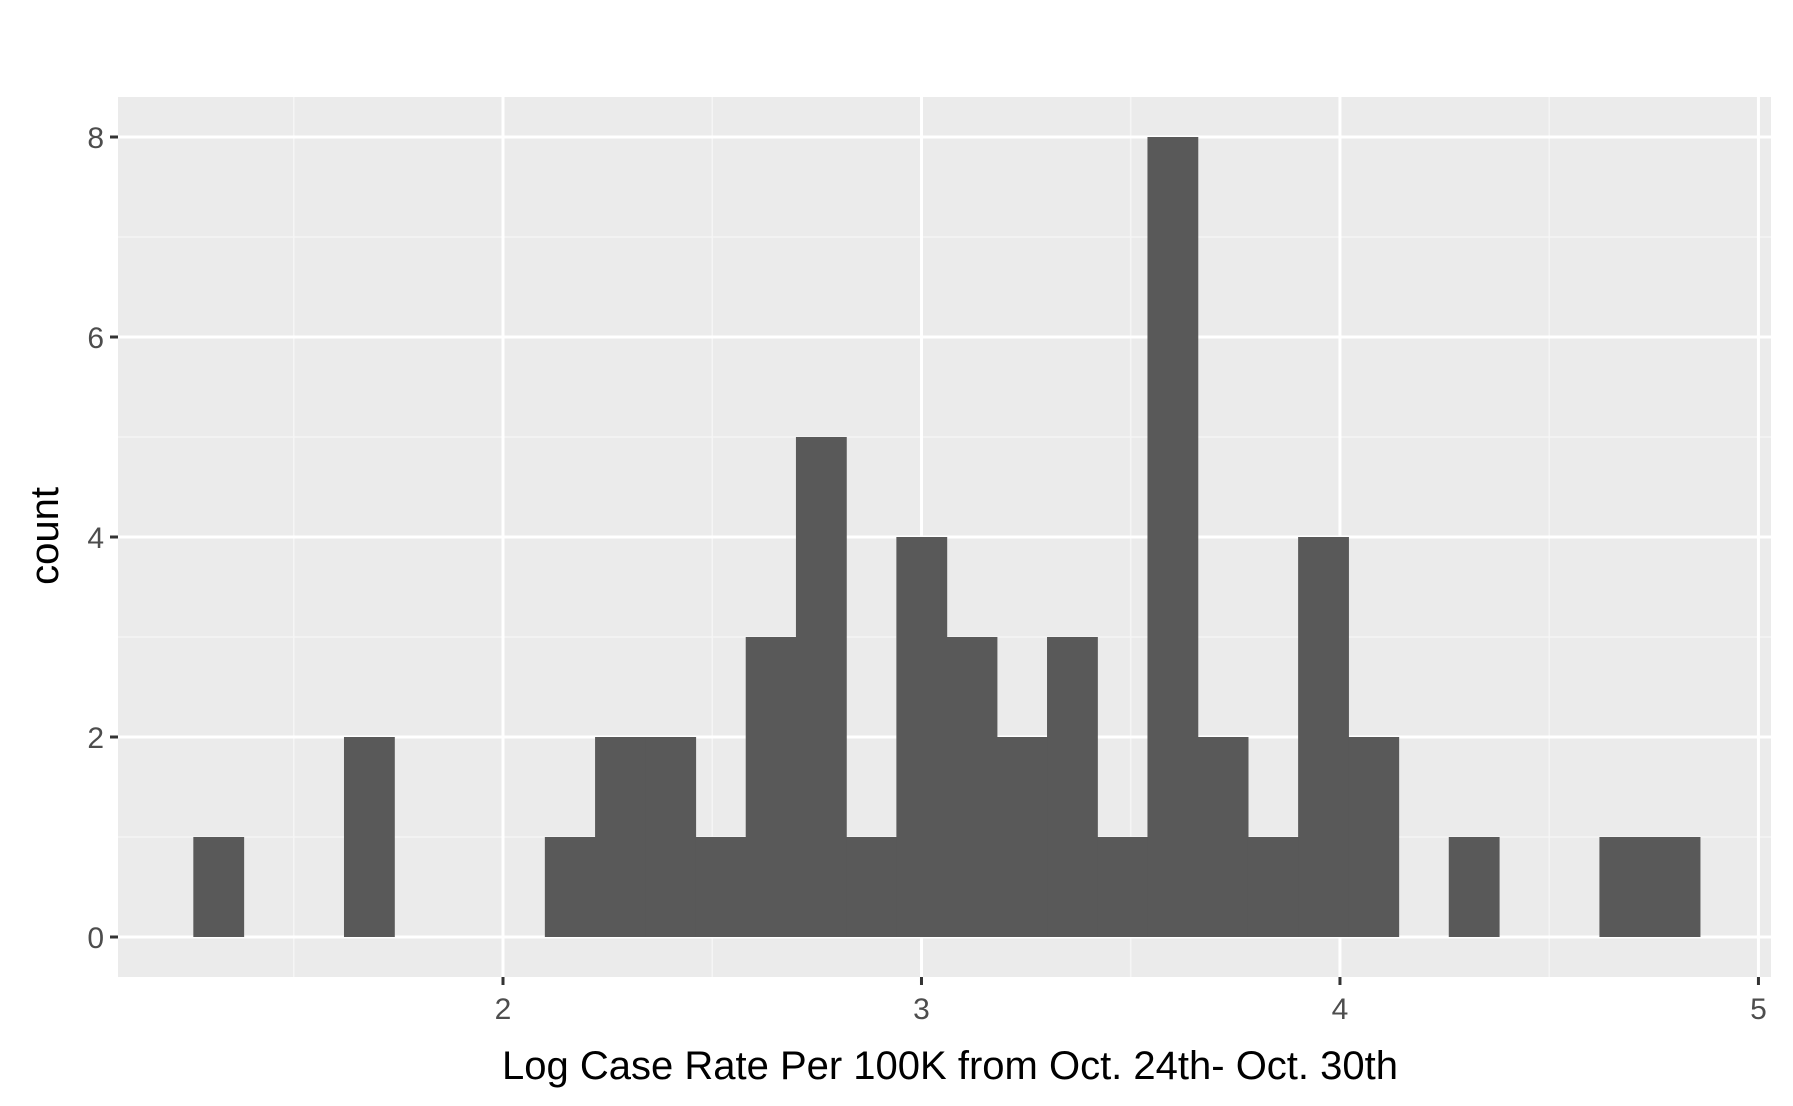  What do you see at coordinates (1131, 1001) in the screenshot?
I see `x-axis: 2 3 4 5` at bounding box center [1131, 1001].